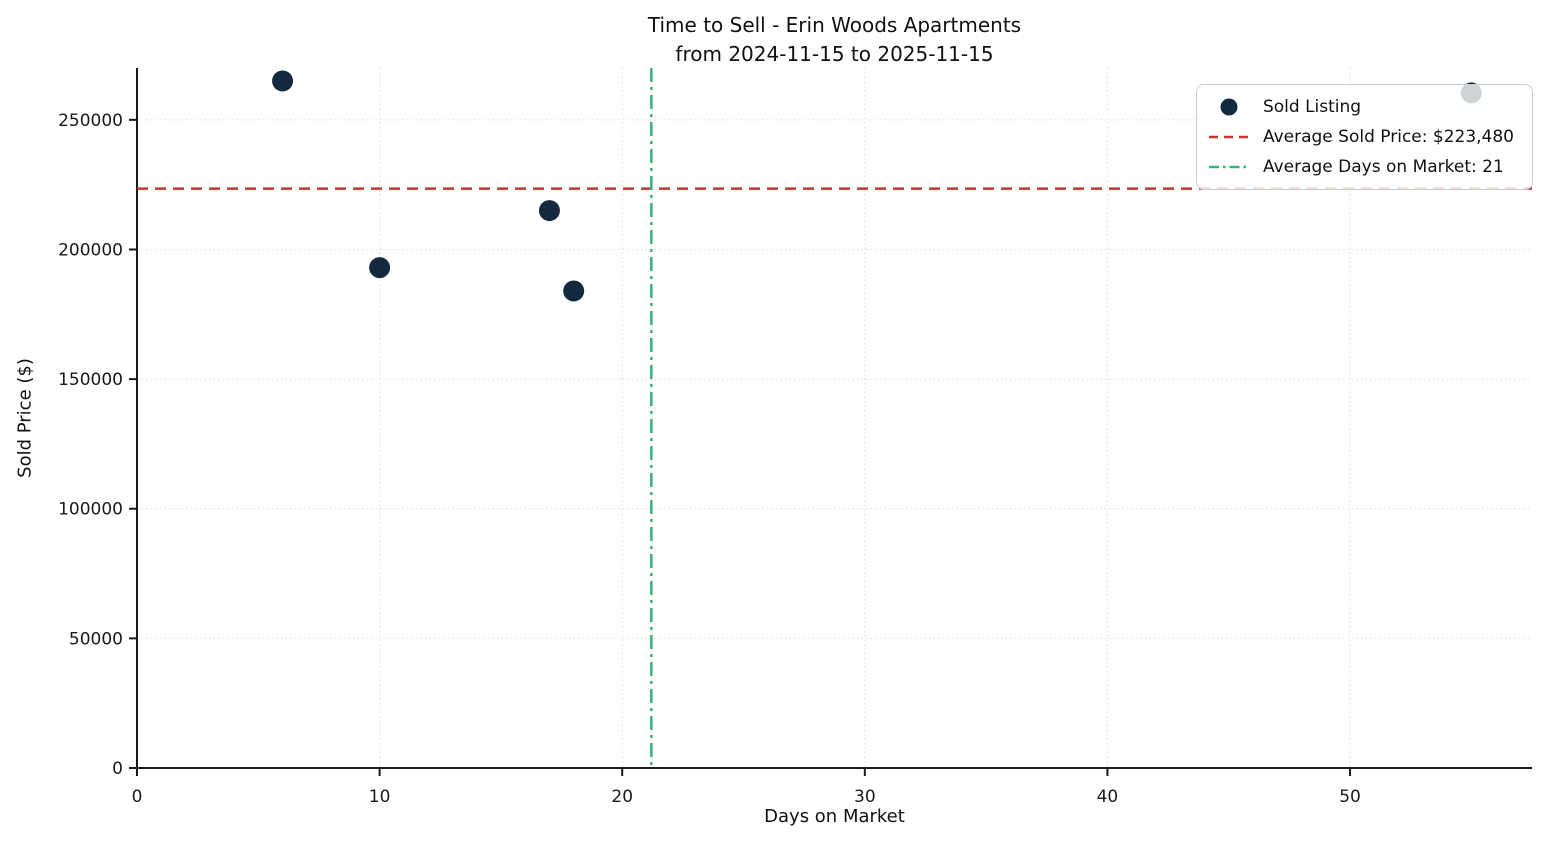 Image resolution: width=1547 pixels, height=845 pixels. Describe the element at coordinates (834, 816) in the screenshot. I see `x-axis-label: Days on Market` at that location.